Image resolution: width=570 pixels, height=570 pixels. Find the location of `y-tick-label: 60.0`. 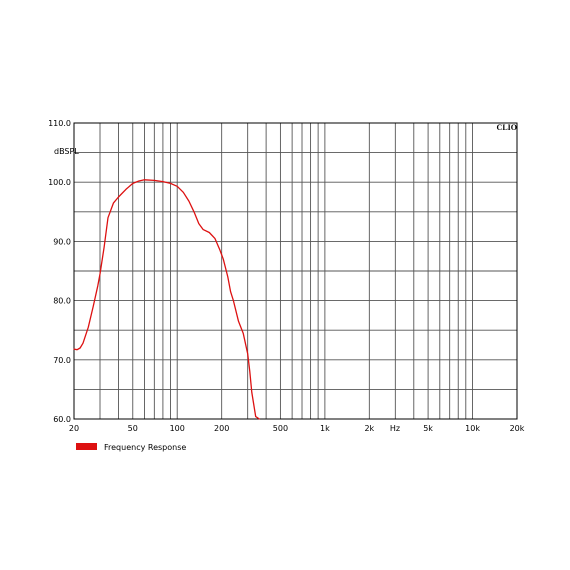

y-tick-label: 60.0 is located at coordinates (62, 419).